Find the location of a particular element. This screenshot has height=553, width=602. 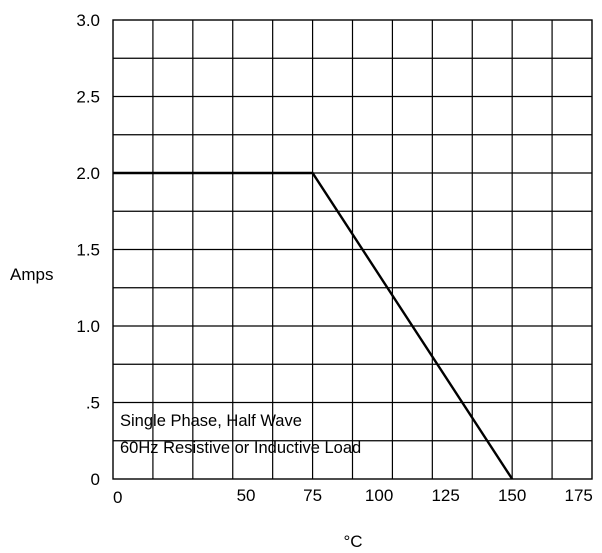

y-tick-labels: 0 .5 1.0 1.5 2.0 2.5 3.0 is located at coordinates (88, 250).